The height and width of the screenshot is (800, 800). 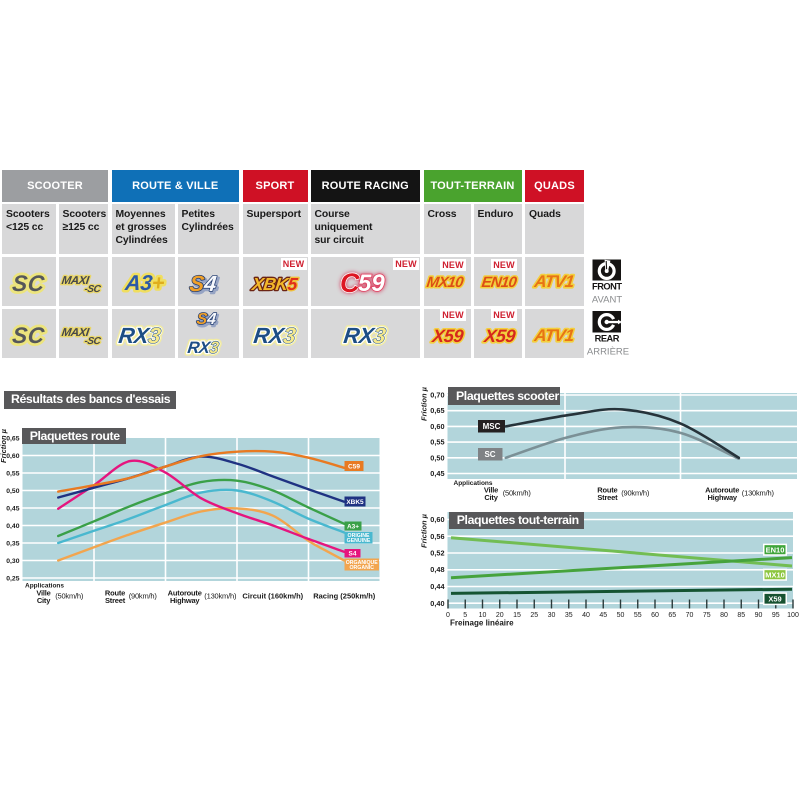 I want to click on svg-text: 0,48, so click(x=437, y=569).